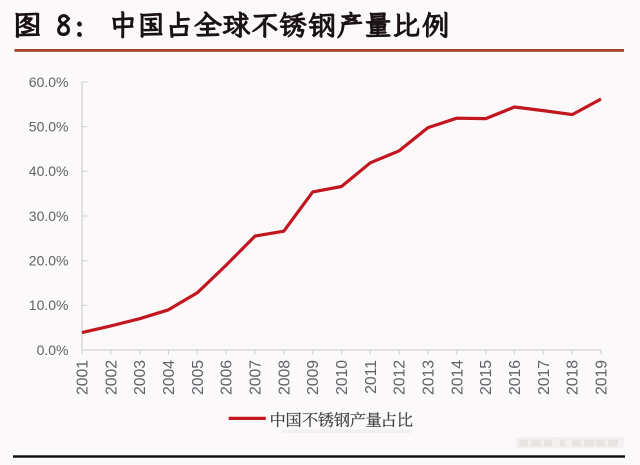 The height and width of the screenshot is (465, 640). What do you see at coordinates (49, 171) in the screenshot?
I see `svg-text: 40.0%` at bounding box center [49, 171].